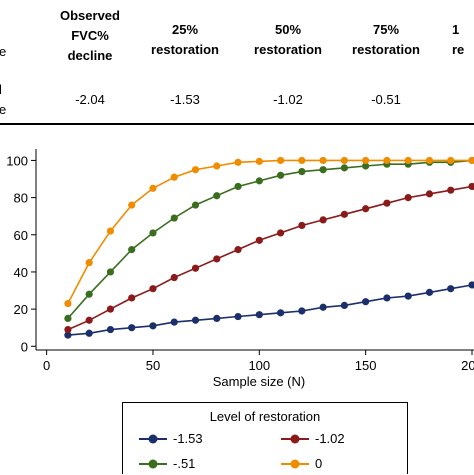 Image resolution: width=474 pixels, height=475 pixels. What do you see at coordinates (259, 381) in the screenshot?
I see `x-axis-label: Sample size (N)` at bounding box center [259, 381].